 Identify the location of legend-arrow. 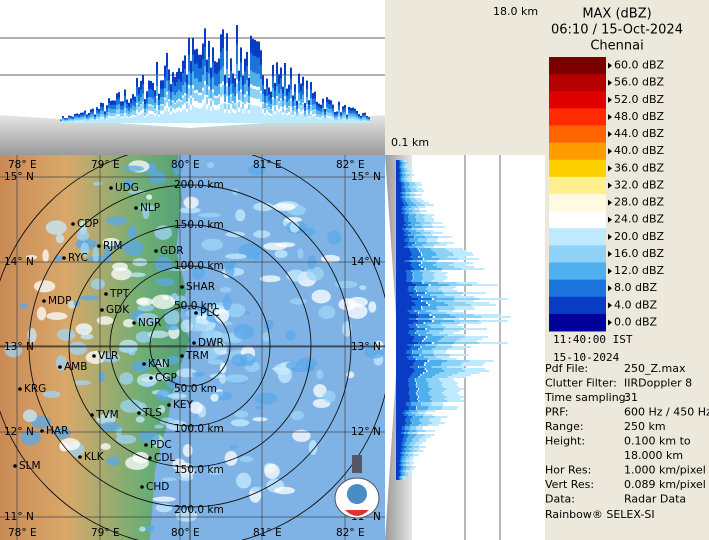
(610, 271).